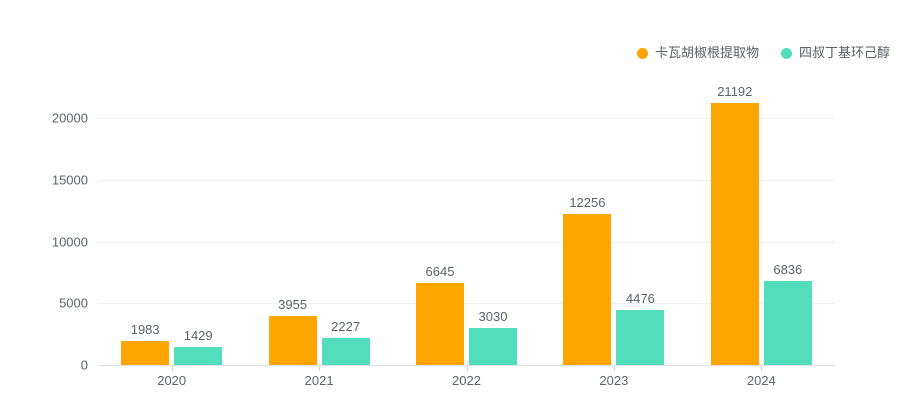 This screenshot has height=413, width=907. Describe the element at coordinates (763, 52) in the screenshot. I see `chart-legend: 卡瓦胡椒根提取物 四叔丁基环己醇` at that location.